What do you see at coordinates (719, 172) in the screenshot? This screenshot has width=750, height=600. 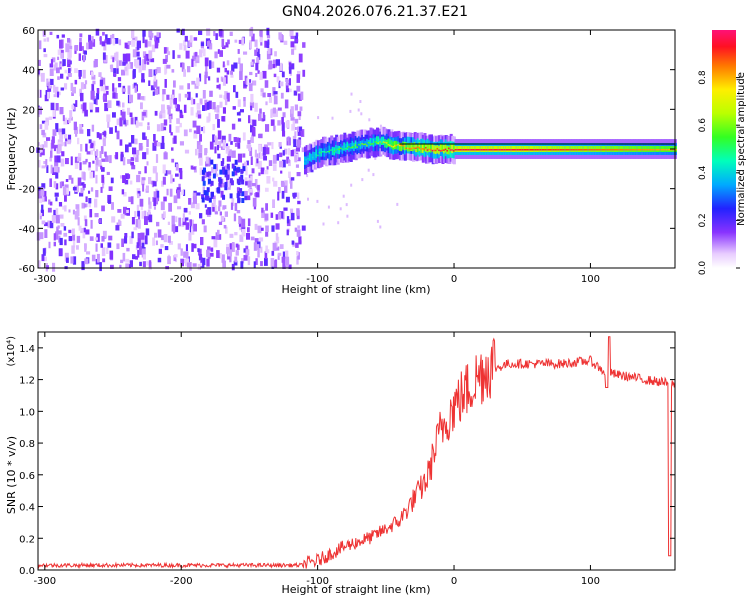 I see `colorbar-ticks: 0.00.20.40.60.8` at bounding box center [719, 172].